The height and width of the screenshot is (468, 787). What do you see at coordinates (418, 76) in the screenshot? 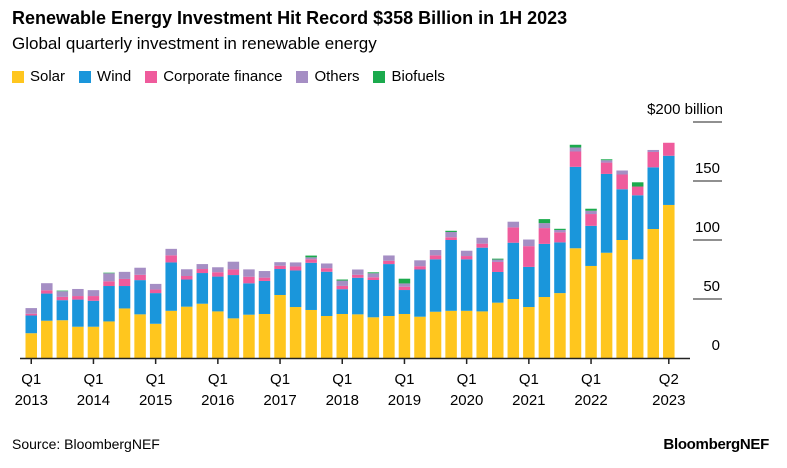
I see `legend-label: Biofuels` at bounding box center [418, 76].